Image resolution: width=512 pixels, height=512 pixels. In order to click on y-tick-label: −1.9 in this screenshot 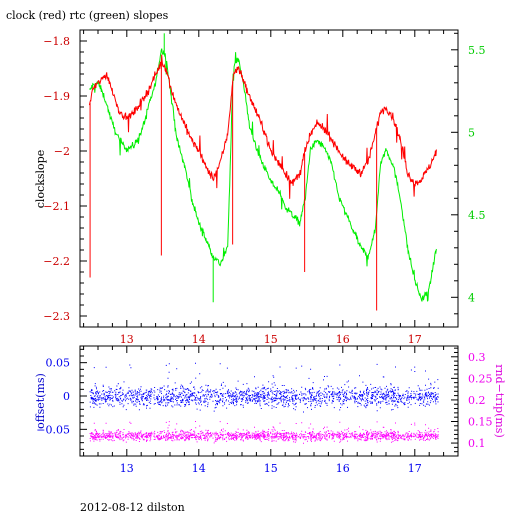, I will do `click(56, 96)`.